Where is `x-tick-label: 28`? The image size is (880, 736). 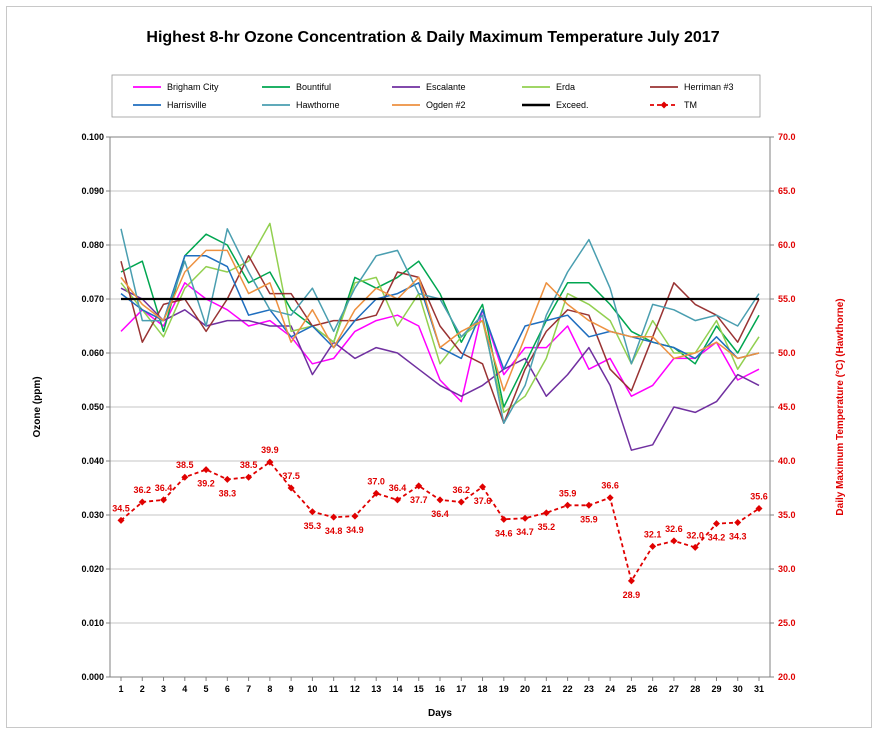 x-tick-label: 28 is located at coordinates (695, 689).